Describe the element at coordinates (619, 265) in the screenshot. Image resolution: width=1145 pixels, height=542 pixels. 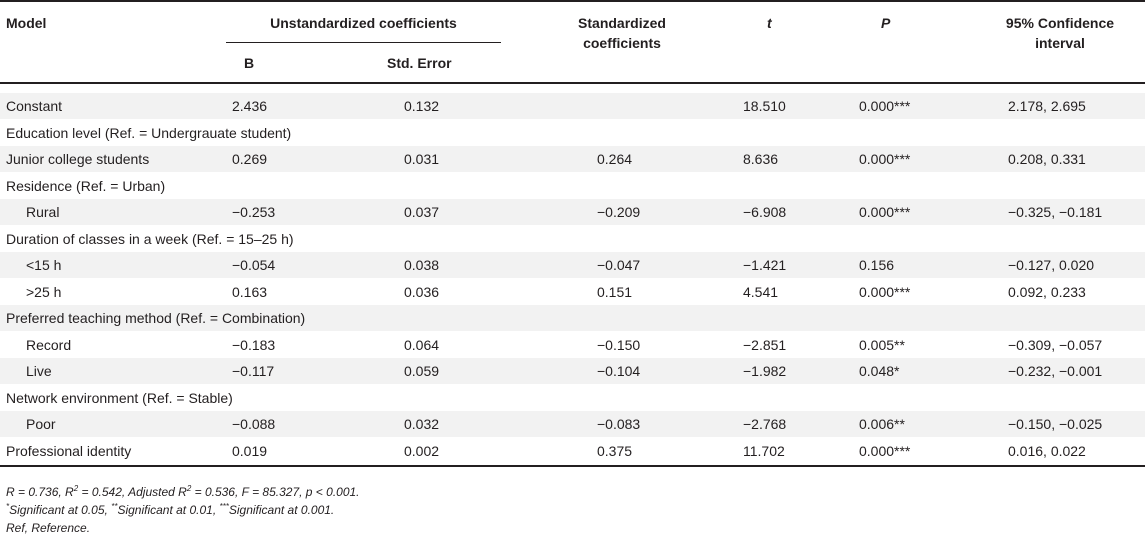
I see `cell-std: −0.047` at that location.